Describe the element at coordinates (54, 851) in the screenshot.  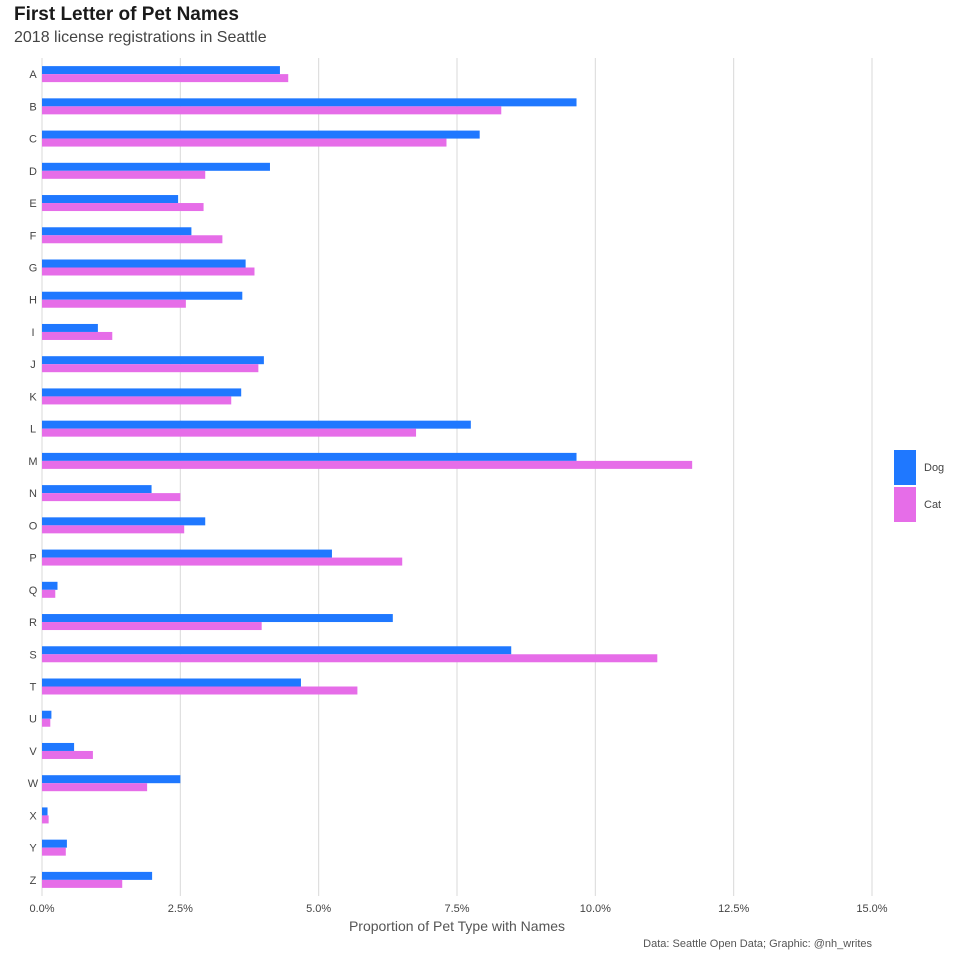
I see `bar-cat-y` at that location.